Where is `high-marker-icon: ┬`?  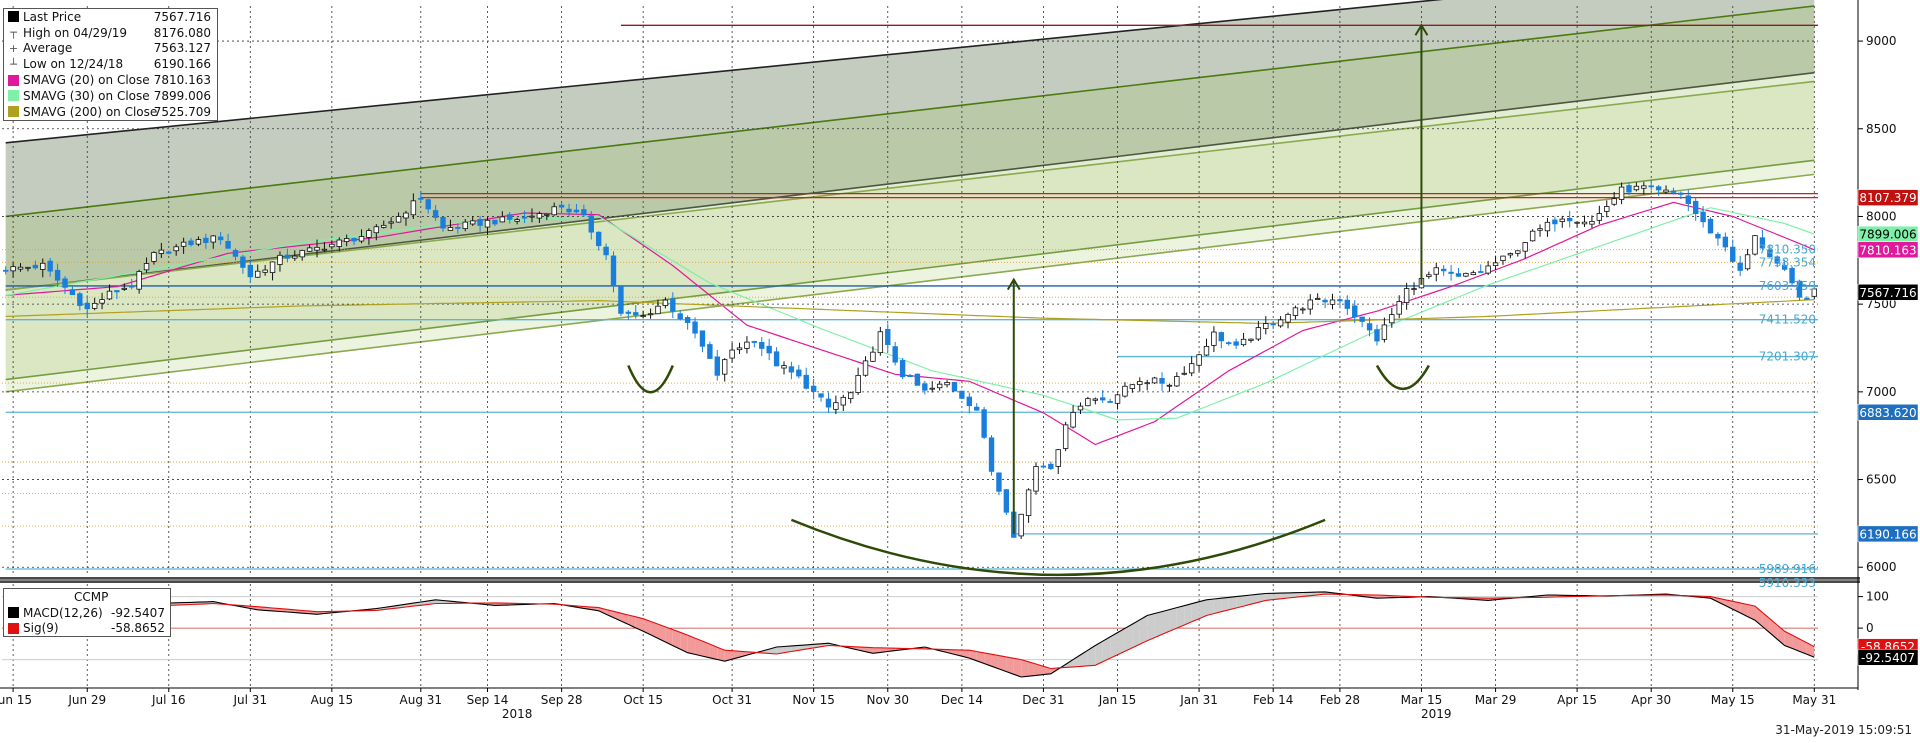 high-marker-icon: ┬ is located at coordinates (13, 32).